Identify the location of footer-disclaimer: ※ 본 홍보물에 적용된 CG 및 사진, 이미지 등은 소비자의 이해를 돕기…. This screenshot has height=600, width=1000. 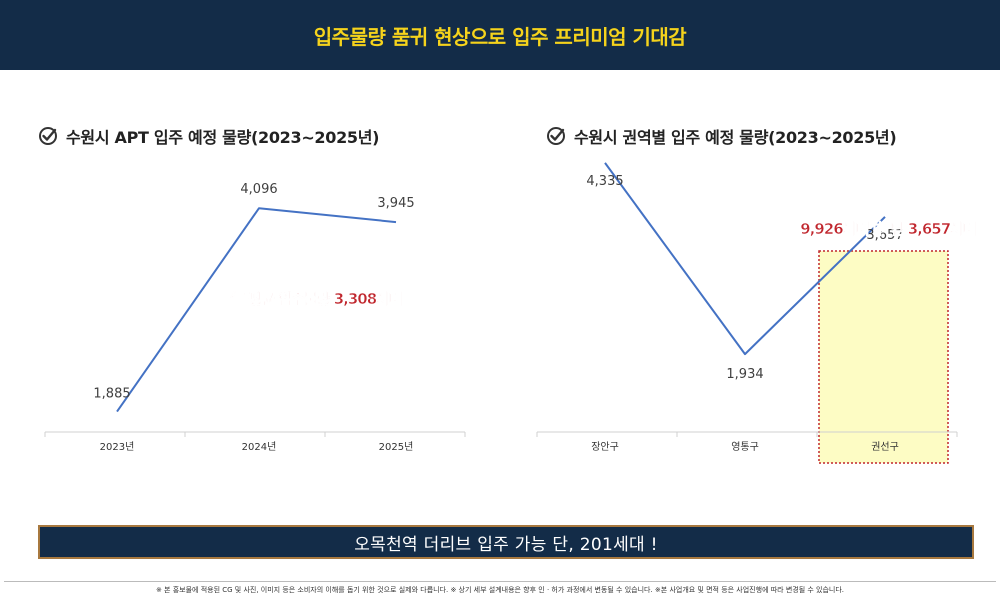
(500, 590).